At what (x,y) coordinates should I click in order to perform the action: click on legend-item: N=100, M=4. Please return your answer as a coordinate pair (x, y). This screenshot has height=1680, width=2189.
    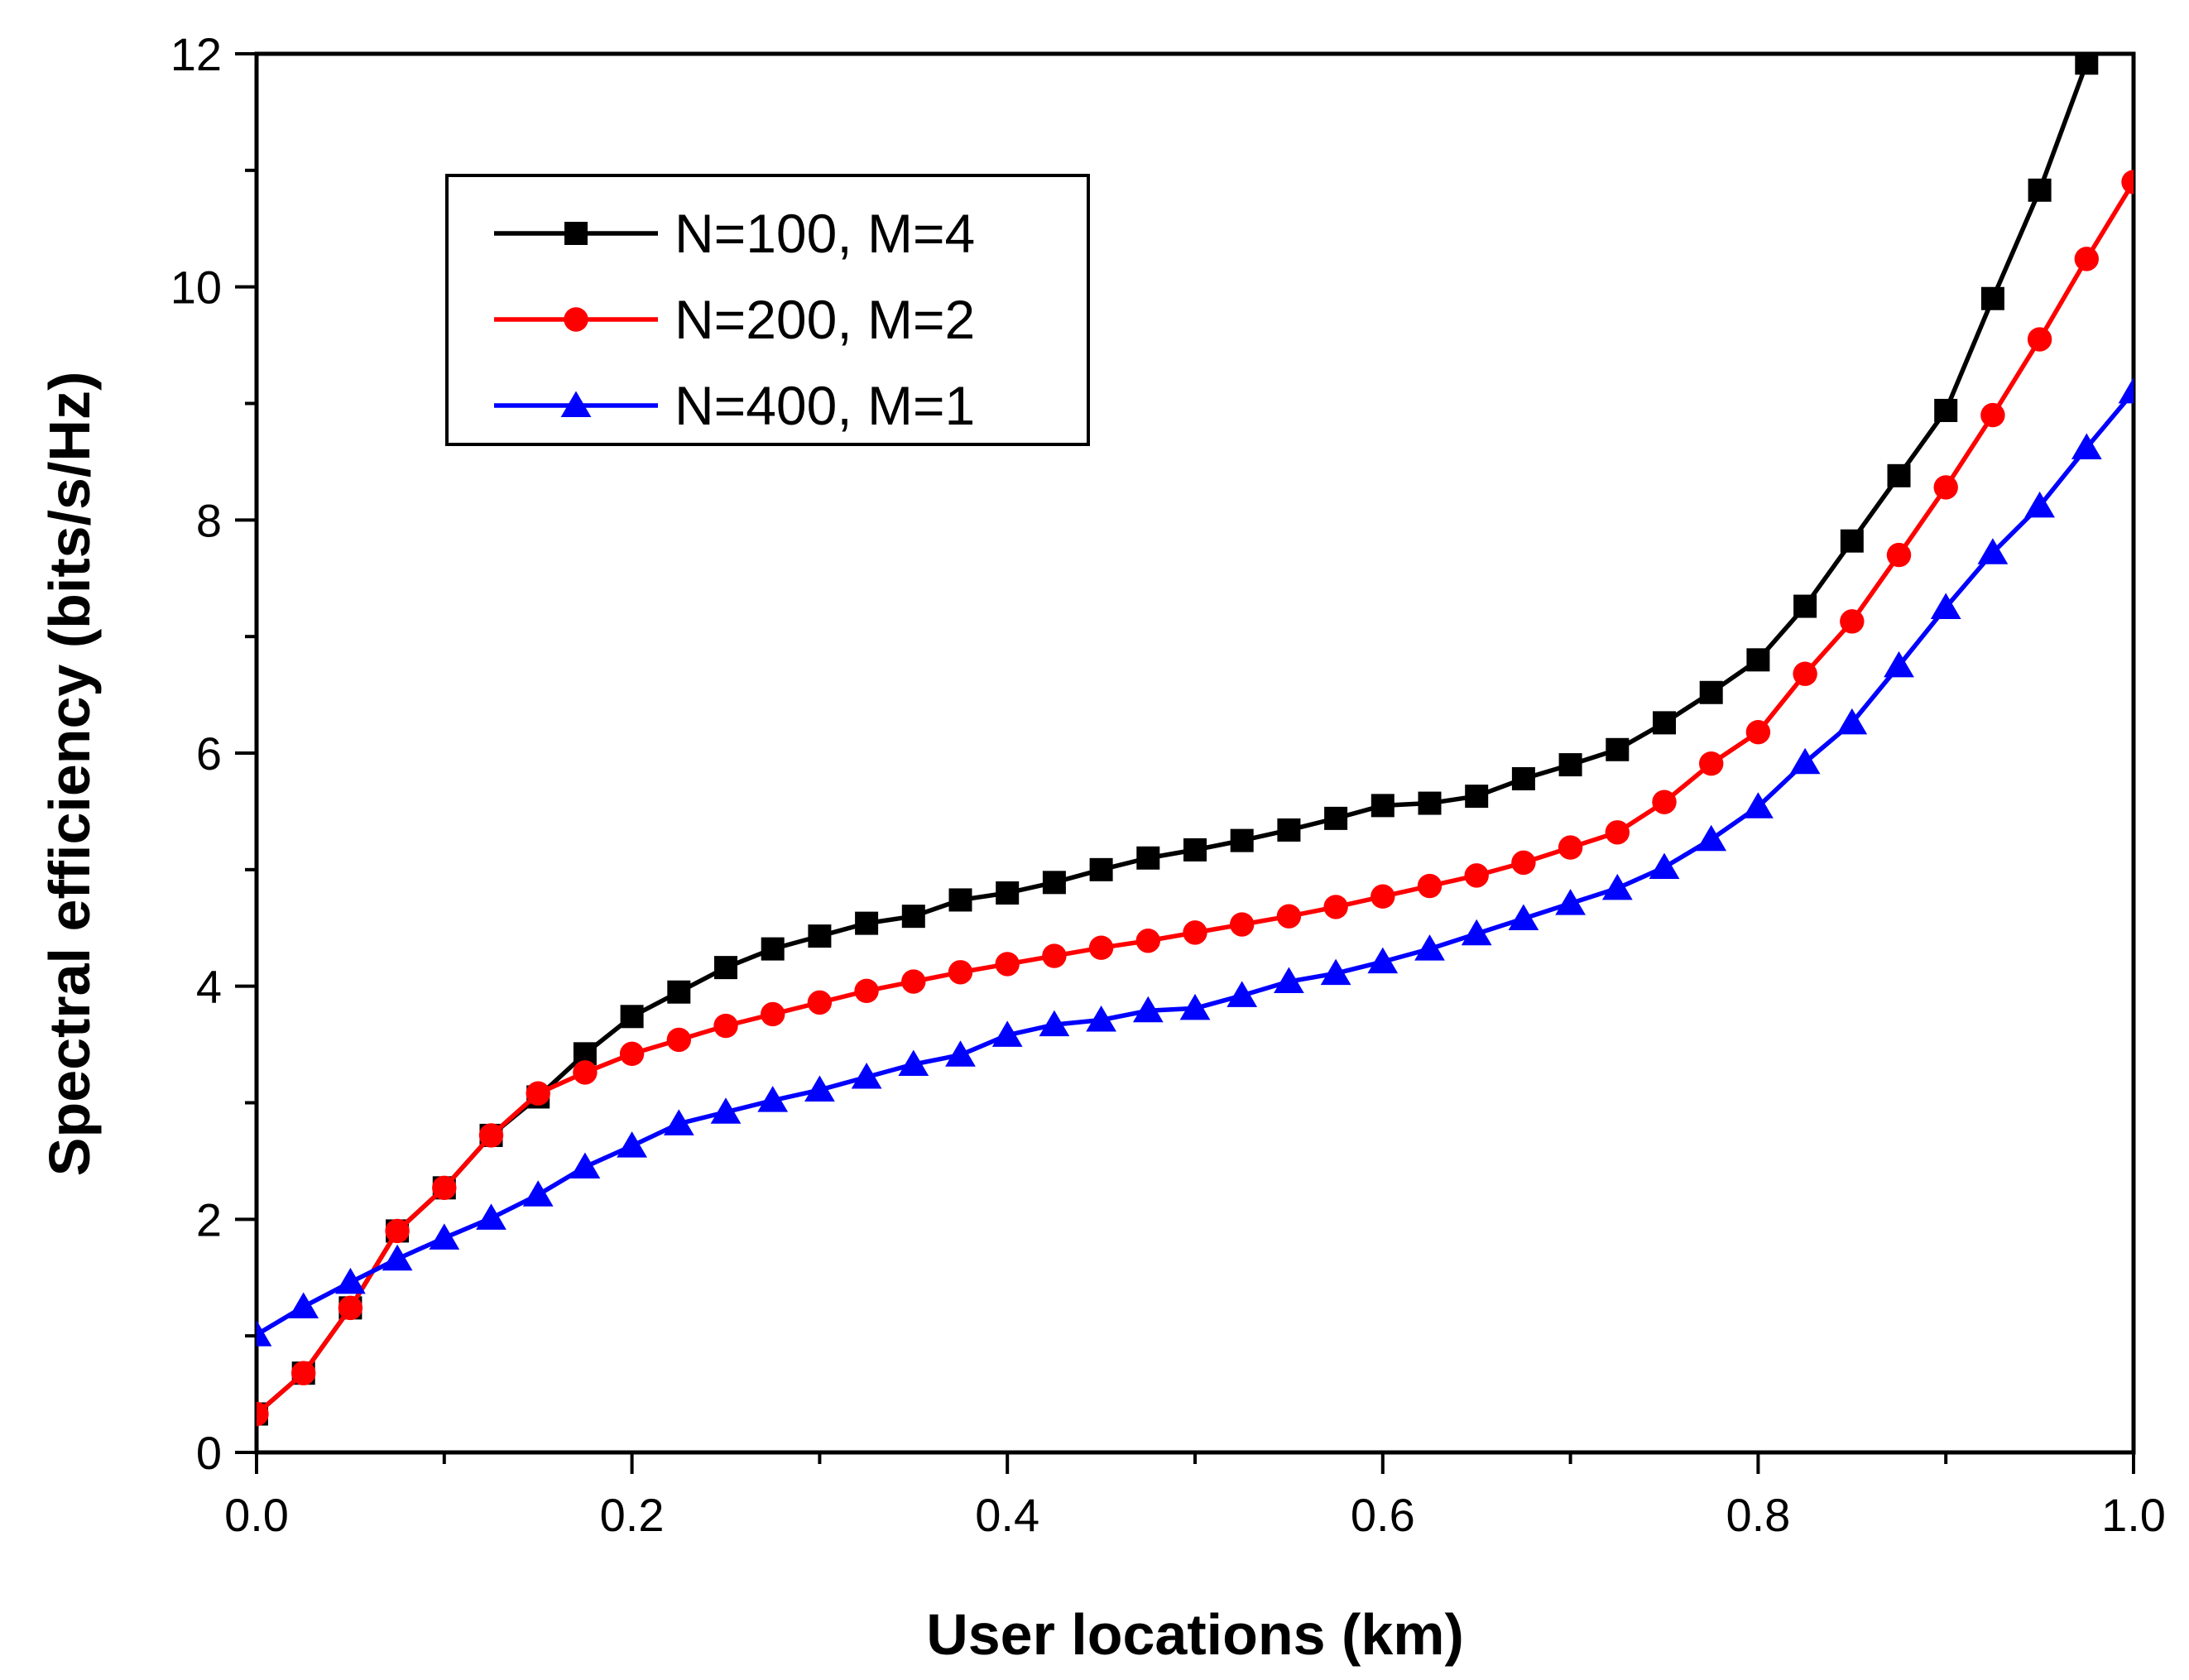
    Looking at the image, I should click on (734, 233).